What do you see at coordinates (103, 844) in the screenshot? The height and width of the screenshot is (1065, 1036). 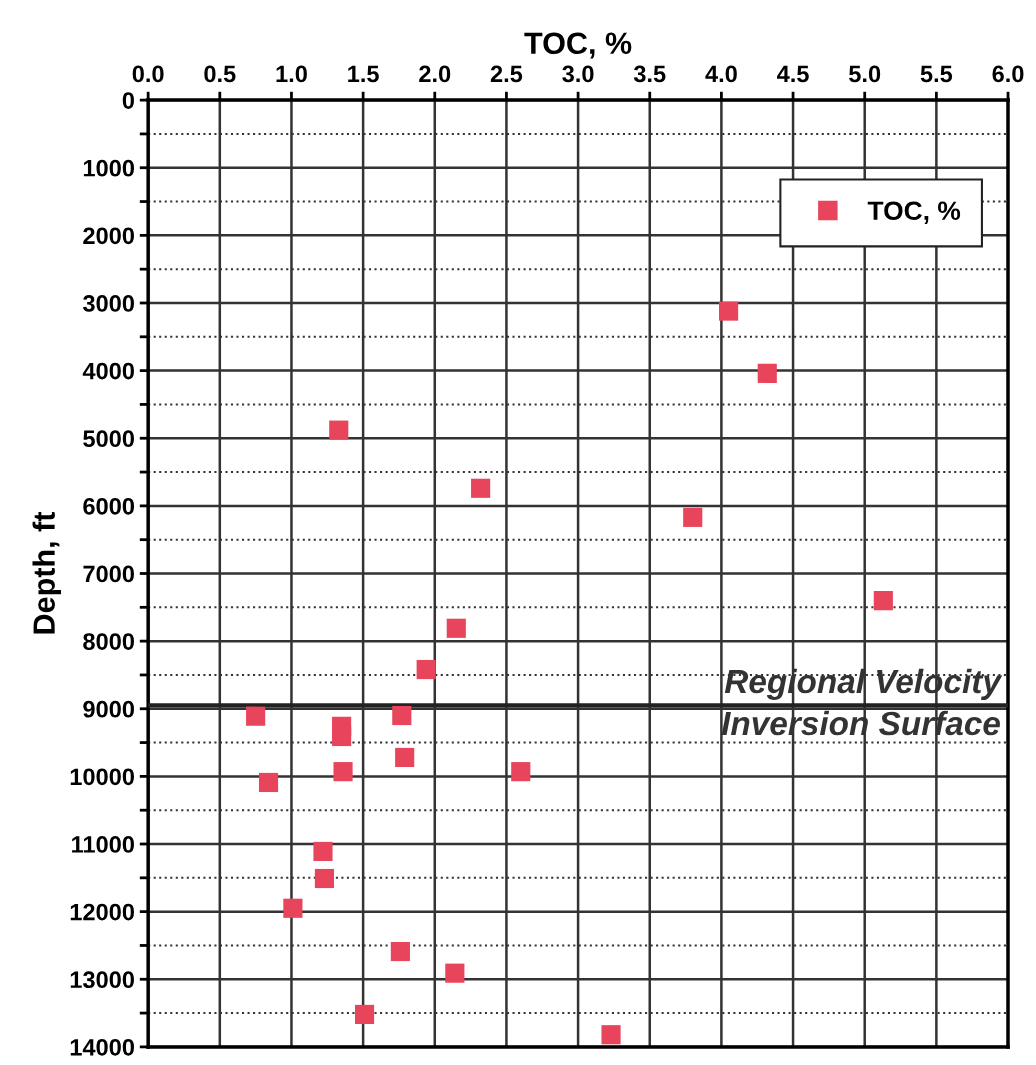 I see `y-tick-label: 11000` at bounding box center [103, 844].